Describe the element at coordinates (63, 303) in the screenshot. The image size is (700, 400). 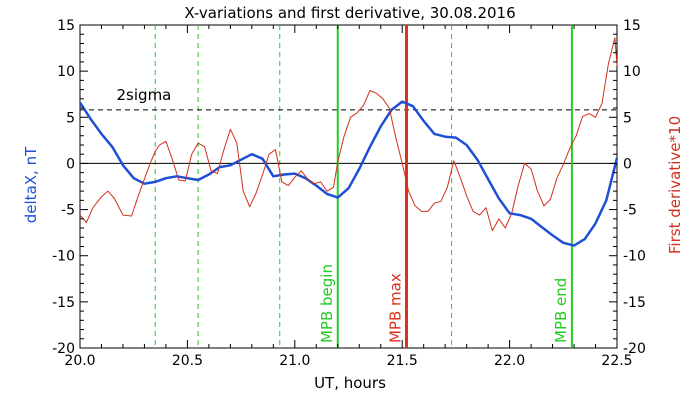
I see `y-left-tick-label: -15` at that location.